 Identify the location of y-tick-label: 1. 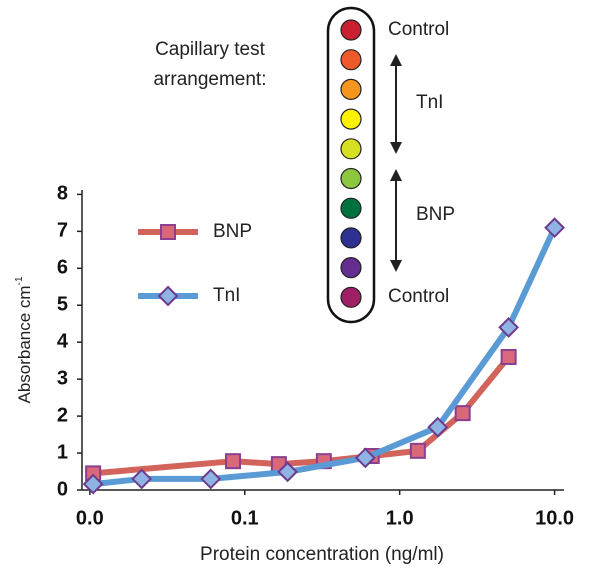
(62, 452).